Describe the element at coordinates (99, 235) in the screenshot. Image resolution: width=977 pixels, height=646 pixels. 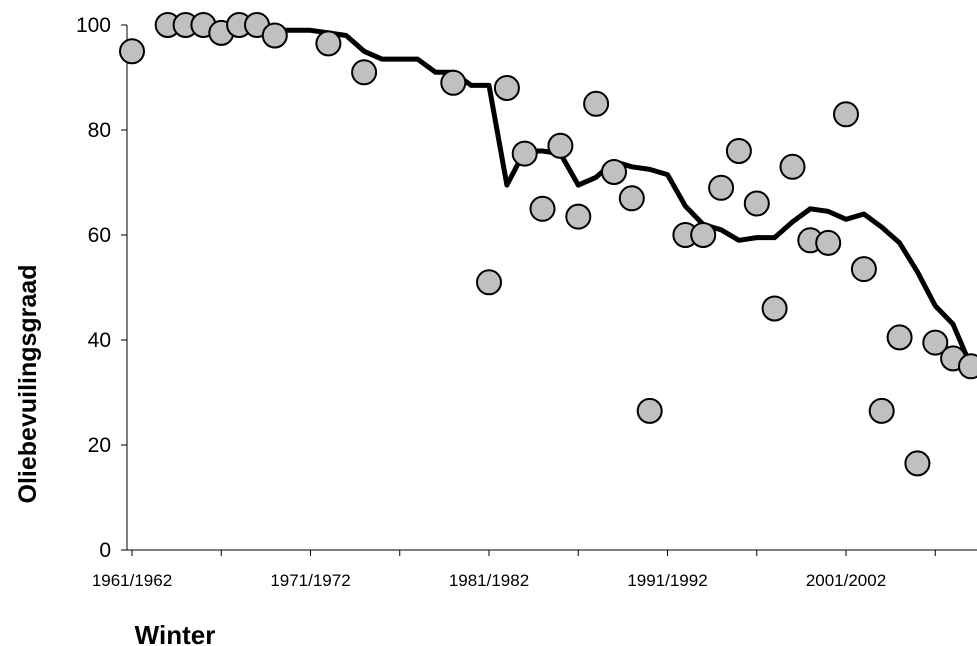
I see `y-tick-label: 60` at that location.